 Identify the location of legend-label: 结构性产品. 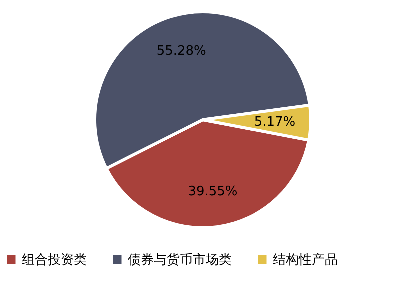
(305, 260).